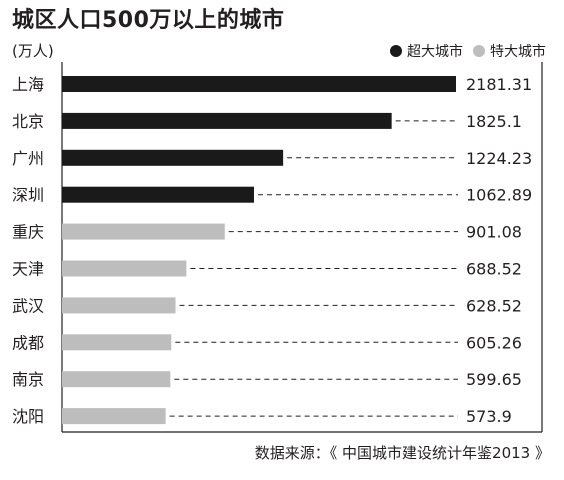 Image resolution: width=564 pixels, height=480 pixels. Describe the element at coordinates (28, 305) in the screenshot. I see `category-label: 武汉` at that location.